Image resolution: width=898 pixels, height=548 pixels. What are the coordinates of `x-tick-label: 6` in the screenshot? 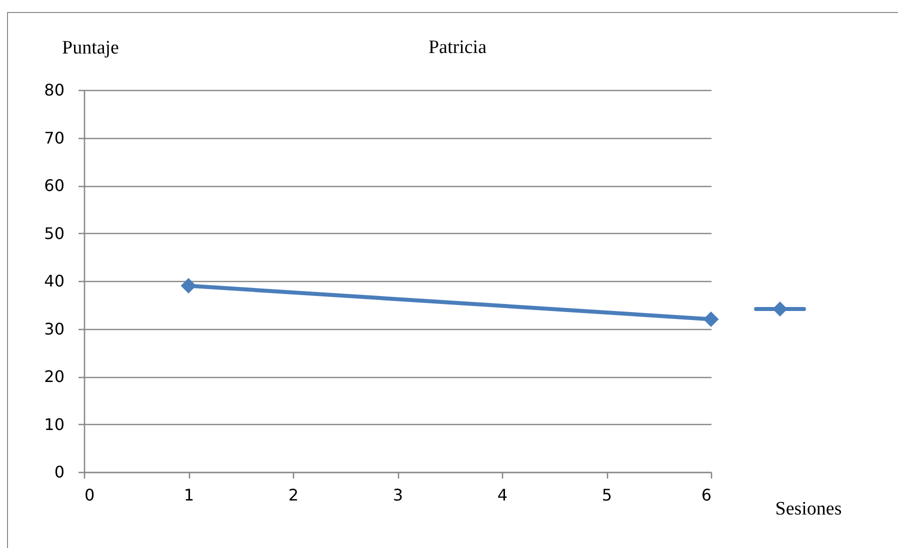 It's located at (706, 495).